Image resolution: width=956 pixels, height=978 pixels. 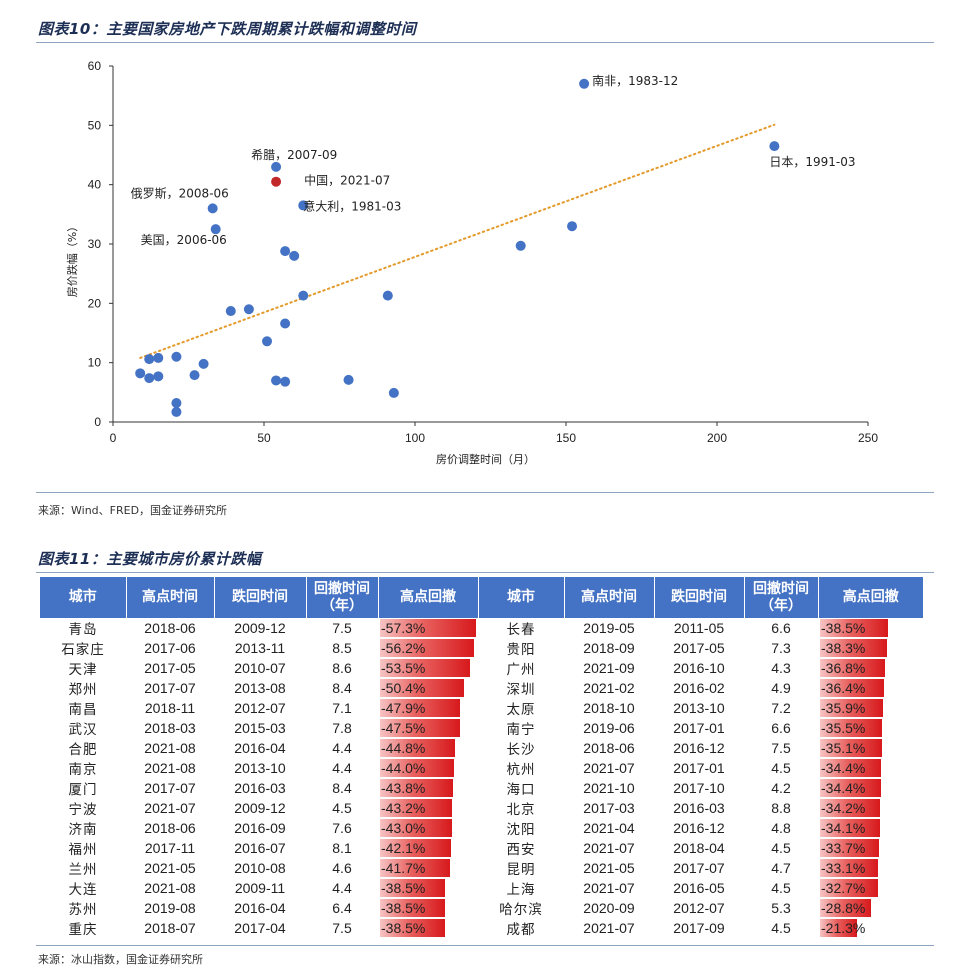 What do you see at coordinates (113, 438) in the screenshot?
I see `x-tick-label: 0` at bounding box center [113, 438].